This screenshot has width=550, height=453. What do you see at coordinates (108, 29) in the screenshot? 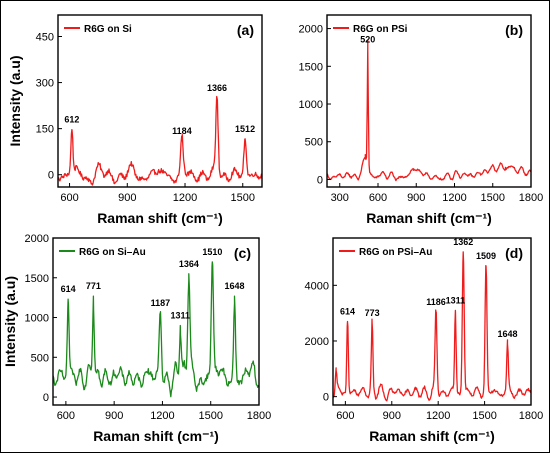
I see `legend-label: R6G on Si` at bounding box center [108, 29].